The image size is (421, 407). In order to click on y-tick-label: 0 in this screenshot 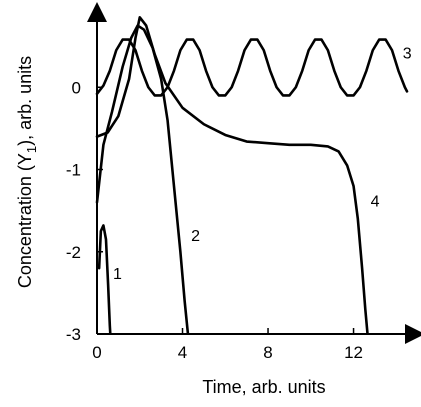, I will do `click(76, 87)`.